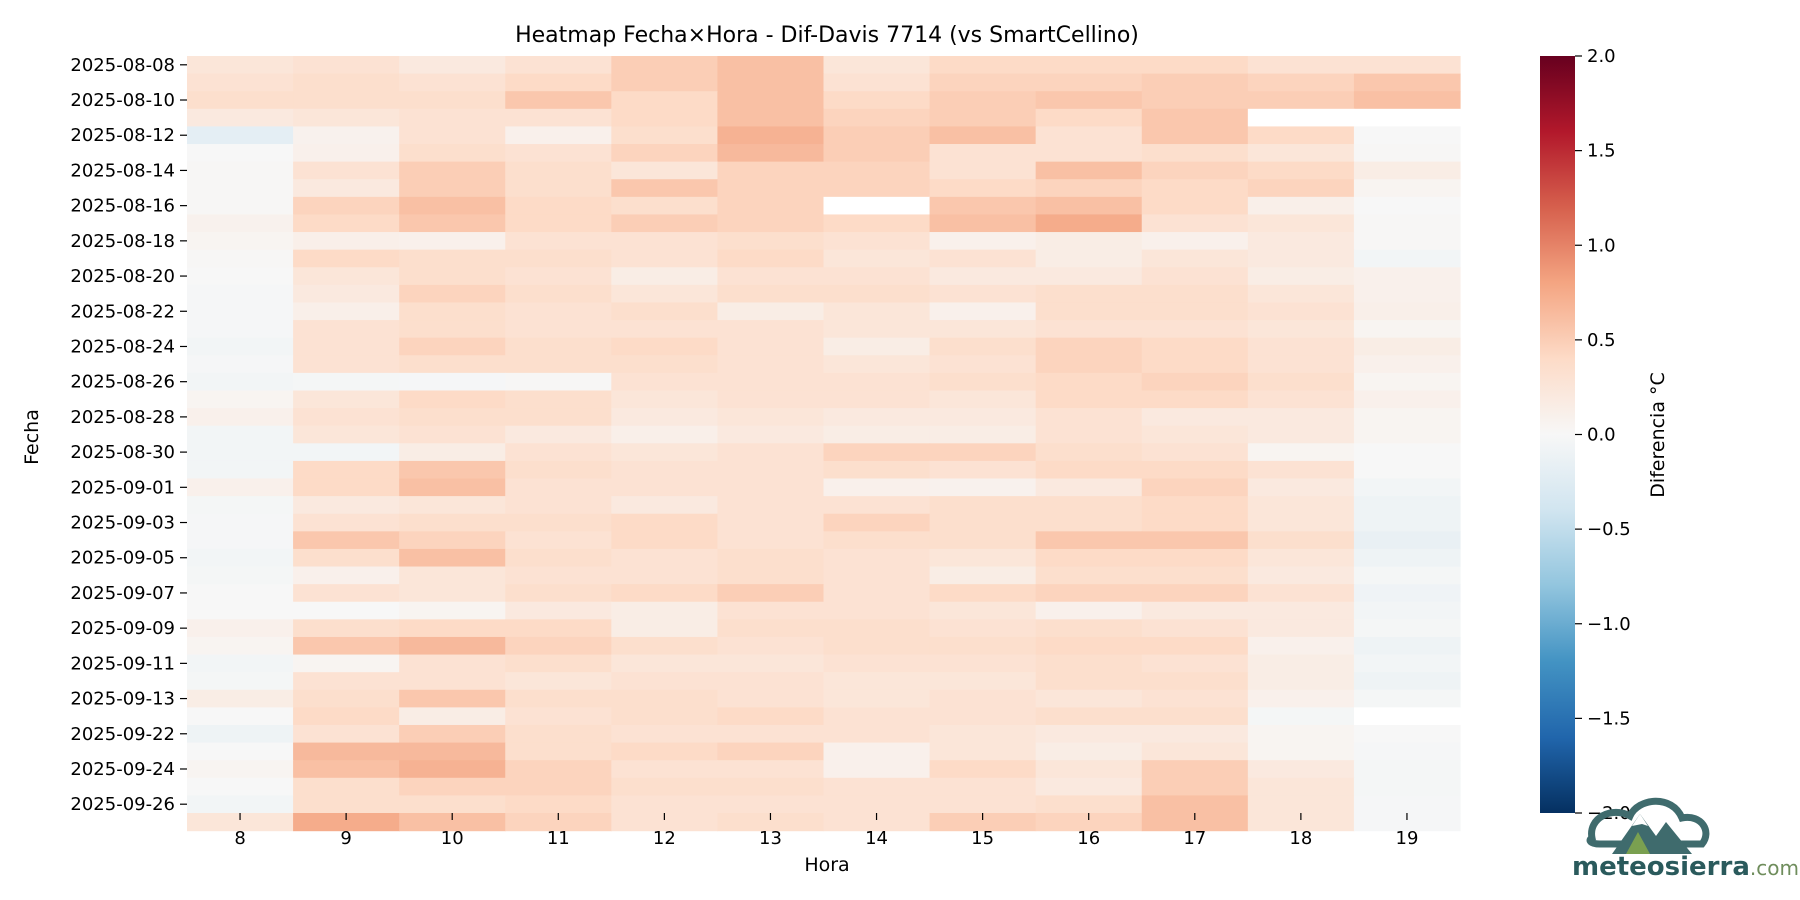 This screenshot has height=900, width=1800. What do you see at coordinates (982, 838) in the screenshot?
I see `x-tick-label: 15` at bounding box center [982, 838].